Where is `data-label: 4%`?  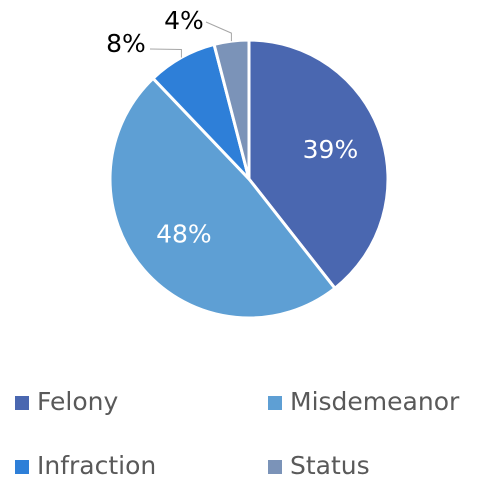
data-label: 4% is located at coordinates (184, 20).